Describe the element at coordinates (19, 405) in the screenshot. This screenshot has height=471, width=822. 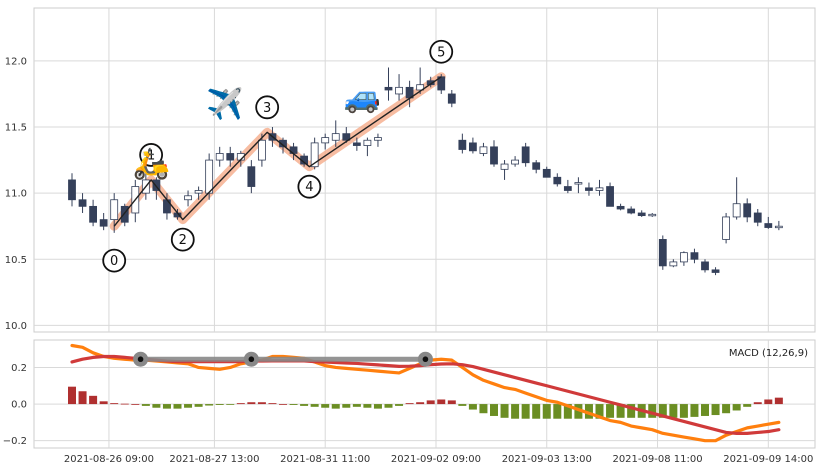
I see `macd-y-tick-label: 0.0` at that location.